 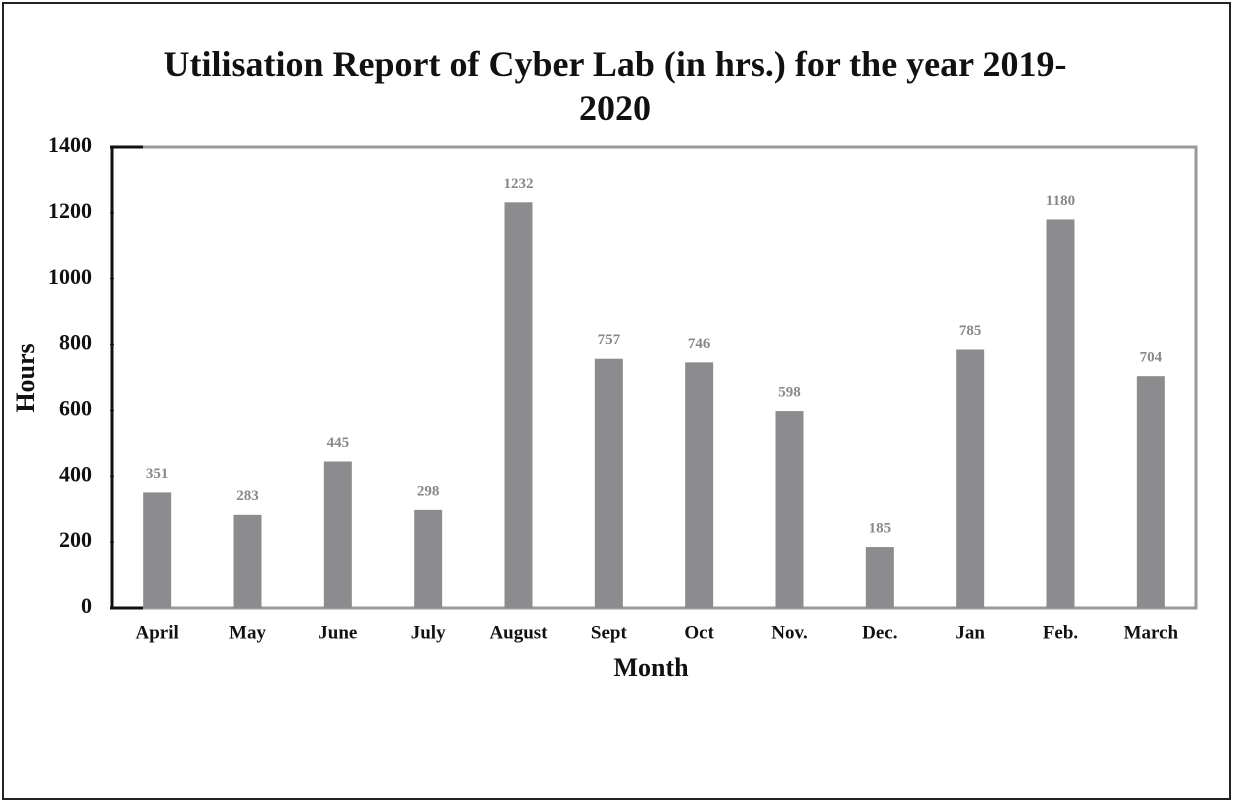 What do you see at coordinates (75, 473) in the screenshot?
I see `y-tick-label: 400` at bounding box center [75, 473].